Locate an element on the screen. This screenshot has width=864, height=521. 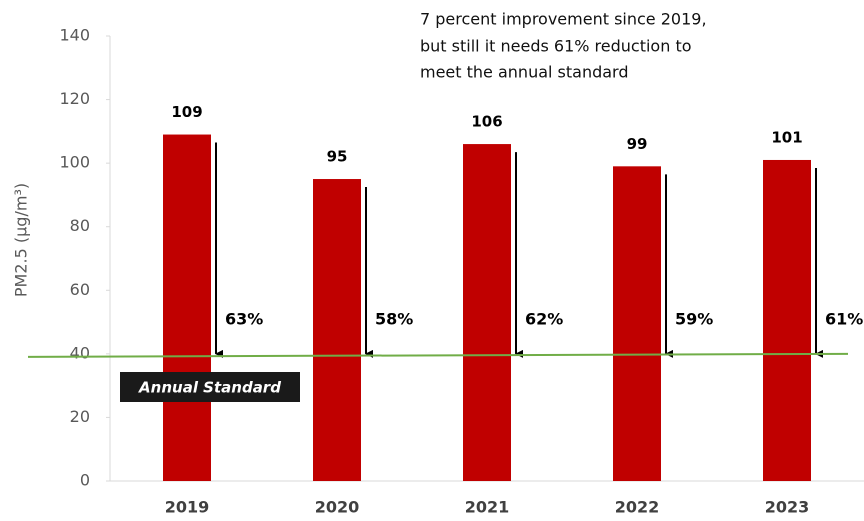
x-tick-label: 2021 is located at coordinates (487, 507).